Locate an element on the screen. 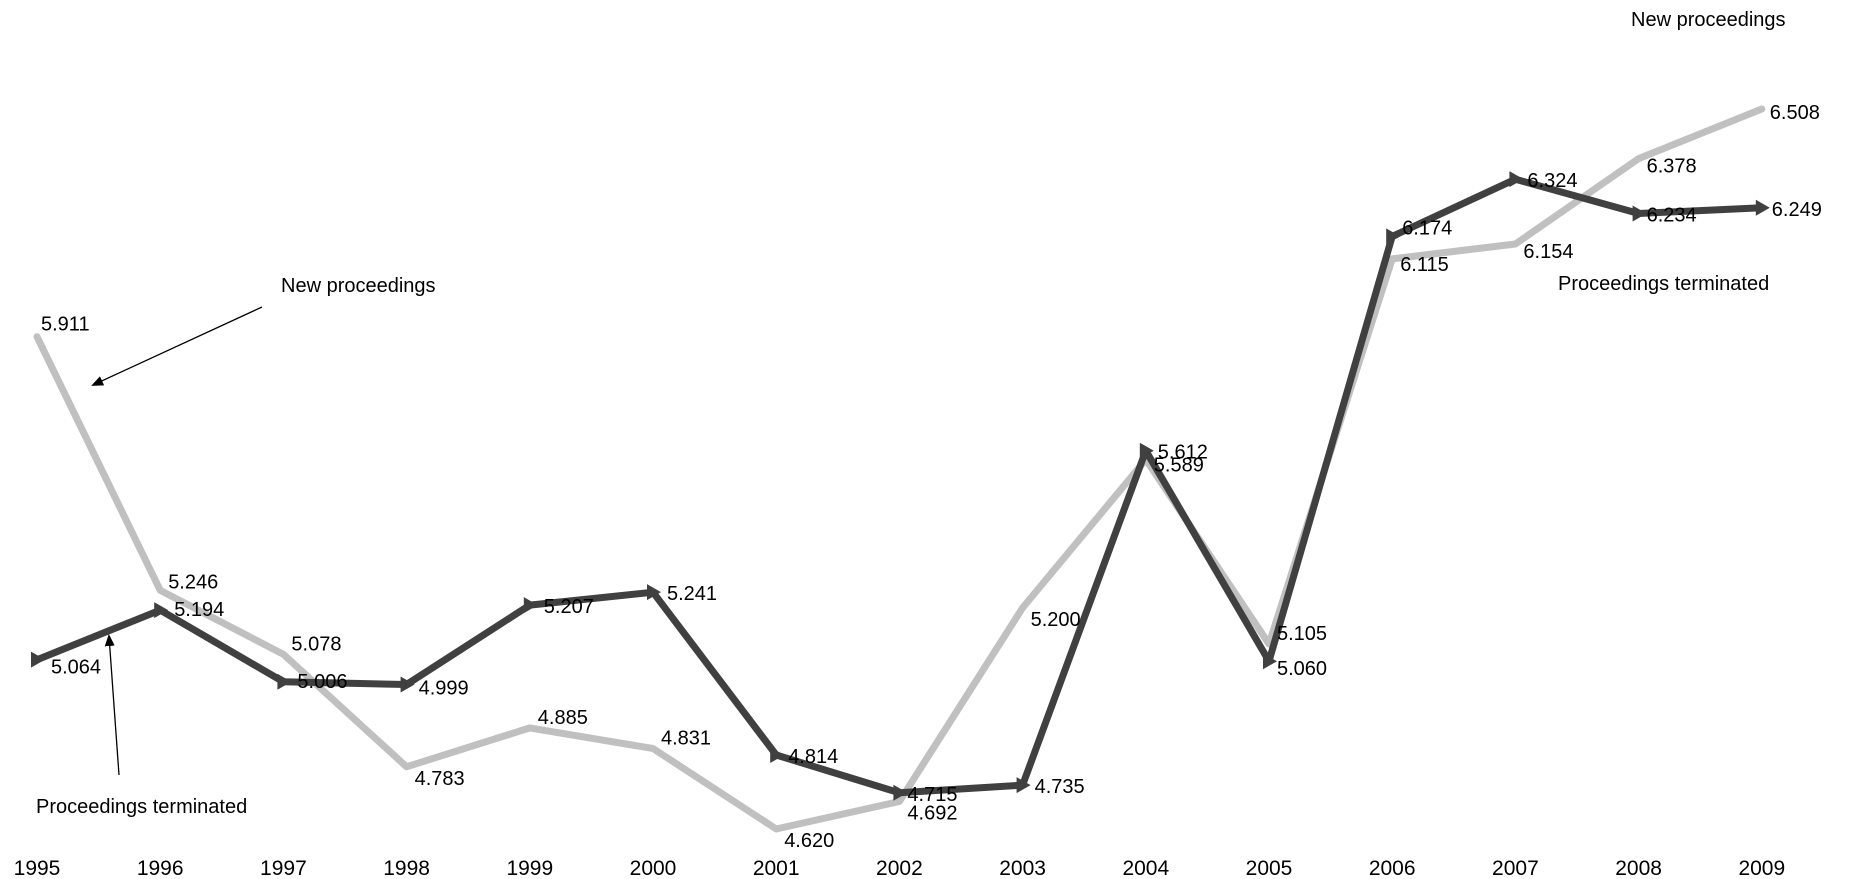  x-tick-label: 1995 is located at coordinates (37, 868).